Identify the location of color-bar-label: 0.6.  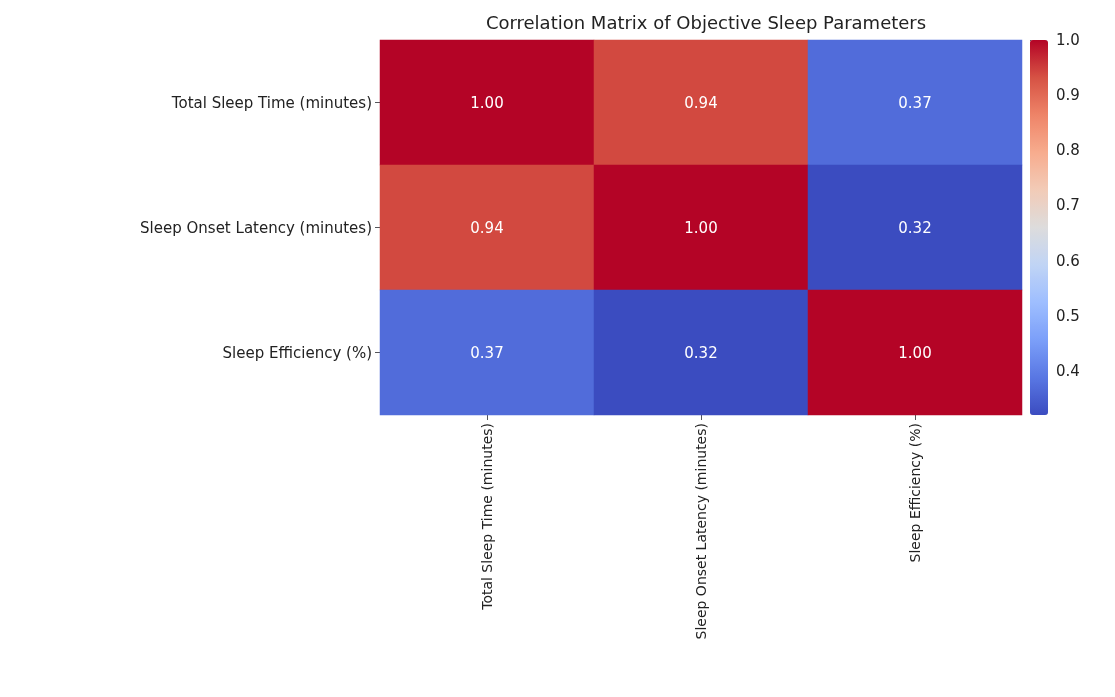
(1068, 260).